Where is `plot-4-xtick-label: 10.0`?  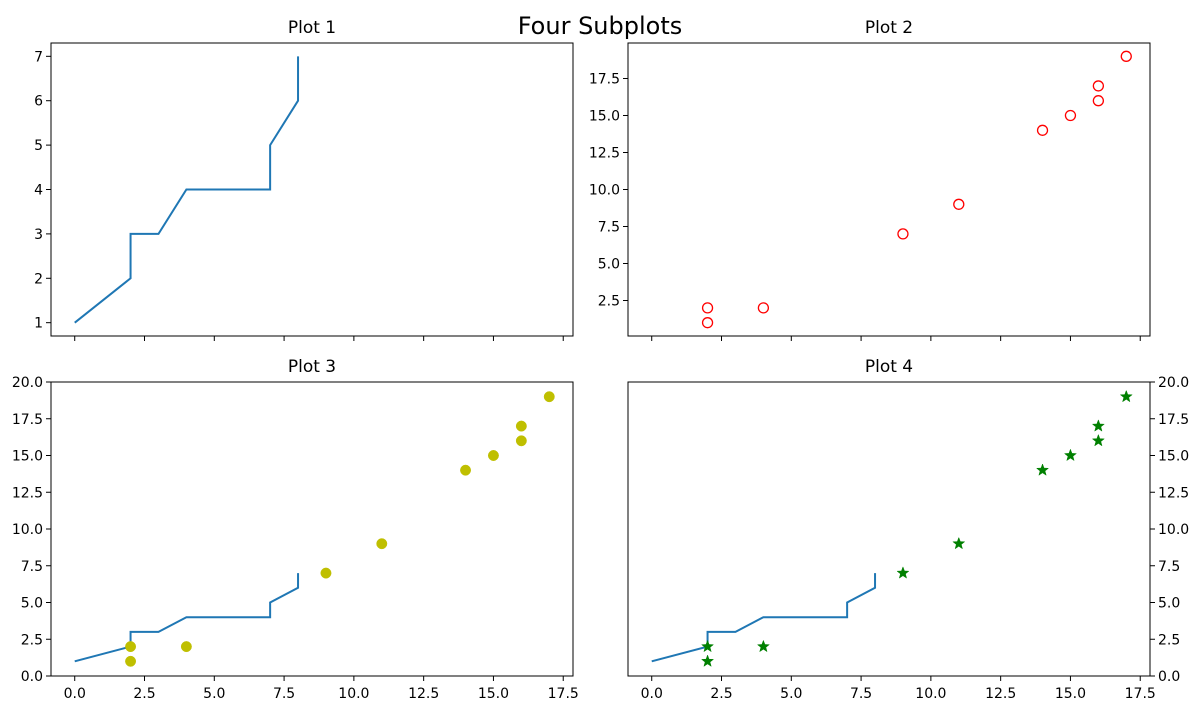
plot-4-xtick-label: 10.0 is located at coordinates (930, 694).